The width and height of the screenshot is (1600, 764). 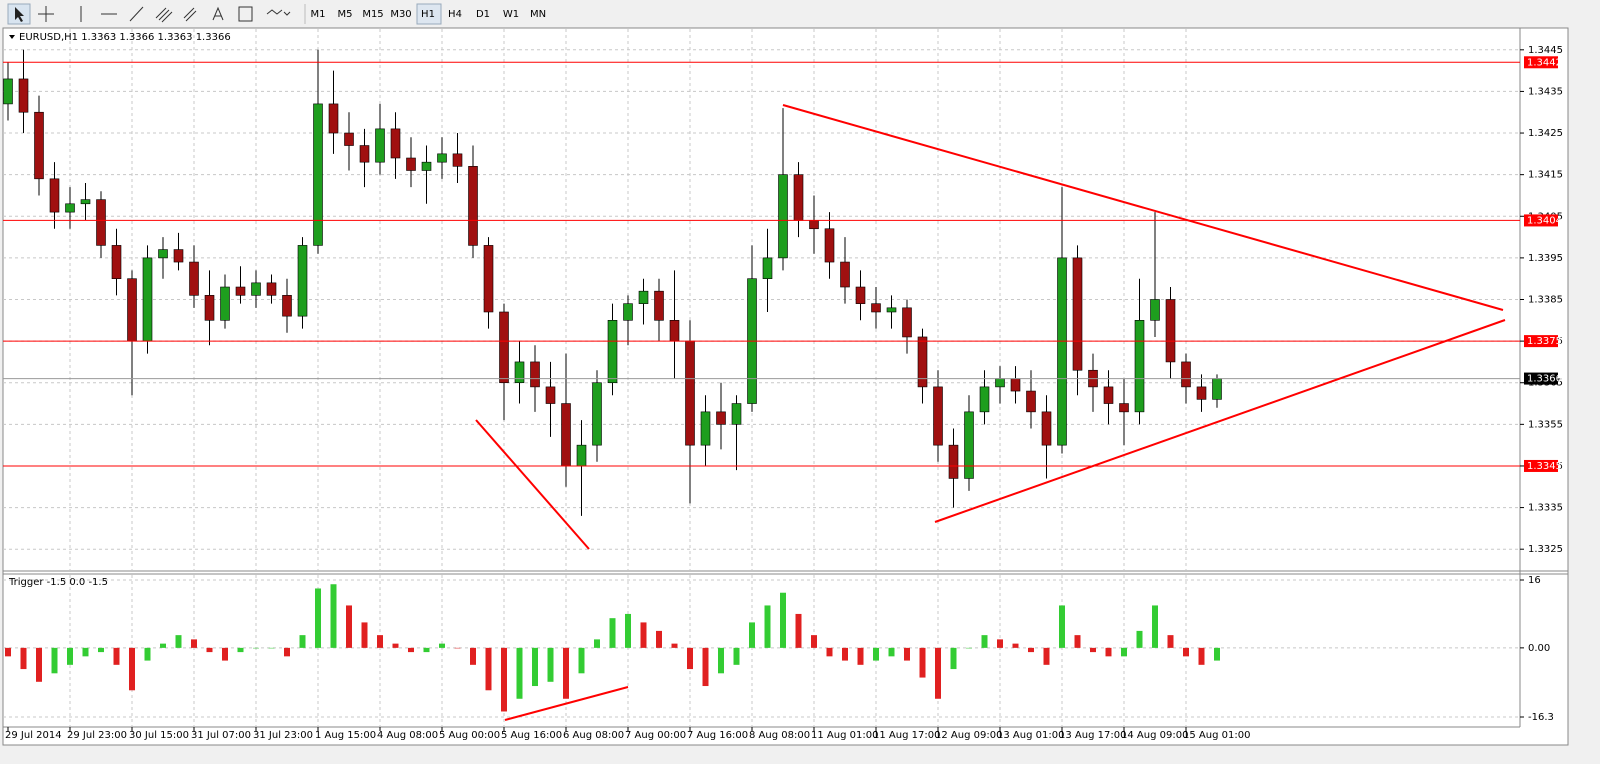 I want to click on level-label: 1.3442, so click(x=1544, y=62).